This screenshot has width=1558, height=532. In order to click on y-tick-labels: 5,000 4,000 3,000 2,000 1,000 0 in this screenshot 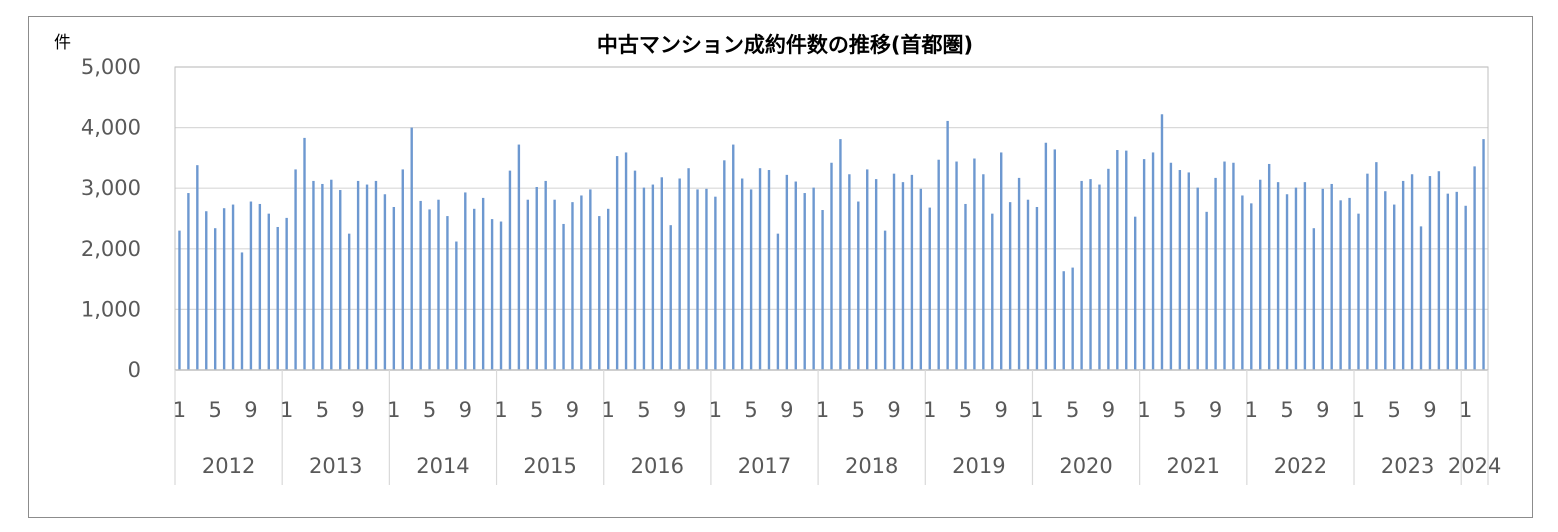, I will do `click(111, 218)`.